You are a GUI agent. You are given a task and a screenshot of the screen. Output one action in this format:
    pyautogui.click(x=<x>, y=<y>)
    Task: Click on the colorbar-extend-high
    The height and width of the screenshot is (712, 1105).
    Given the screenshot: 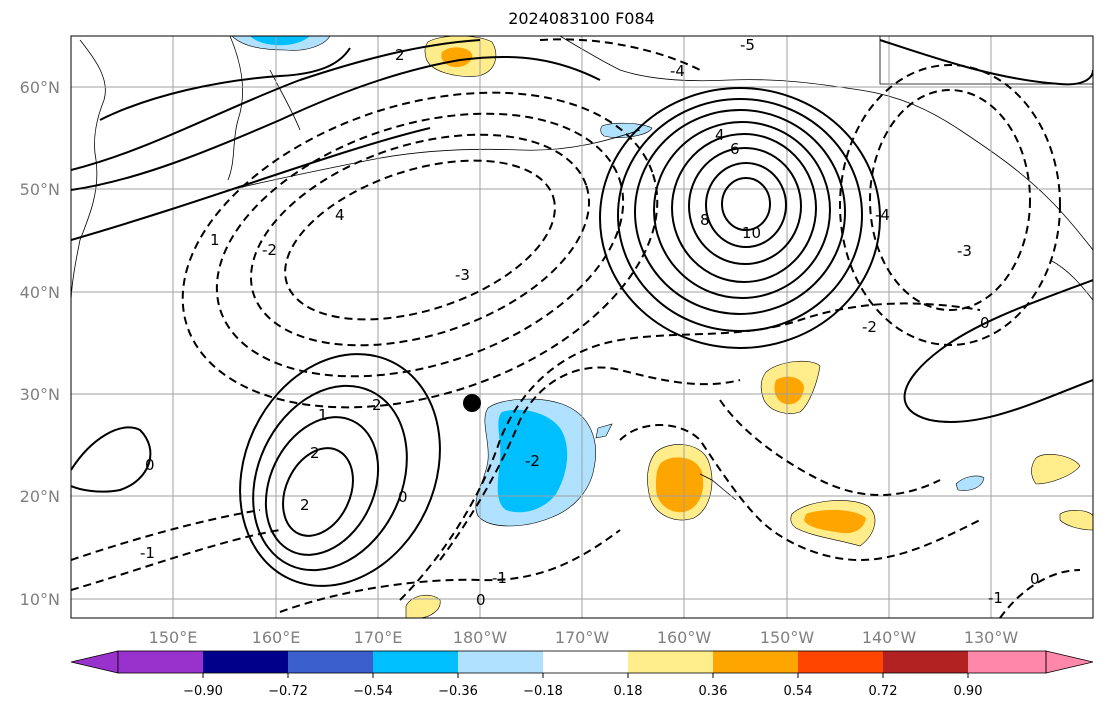 What is the action you would take?
    pyautogui.click(x=1069, y=662)
    